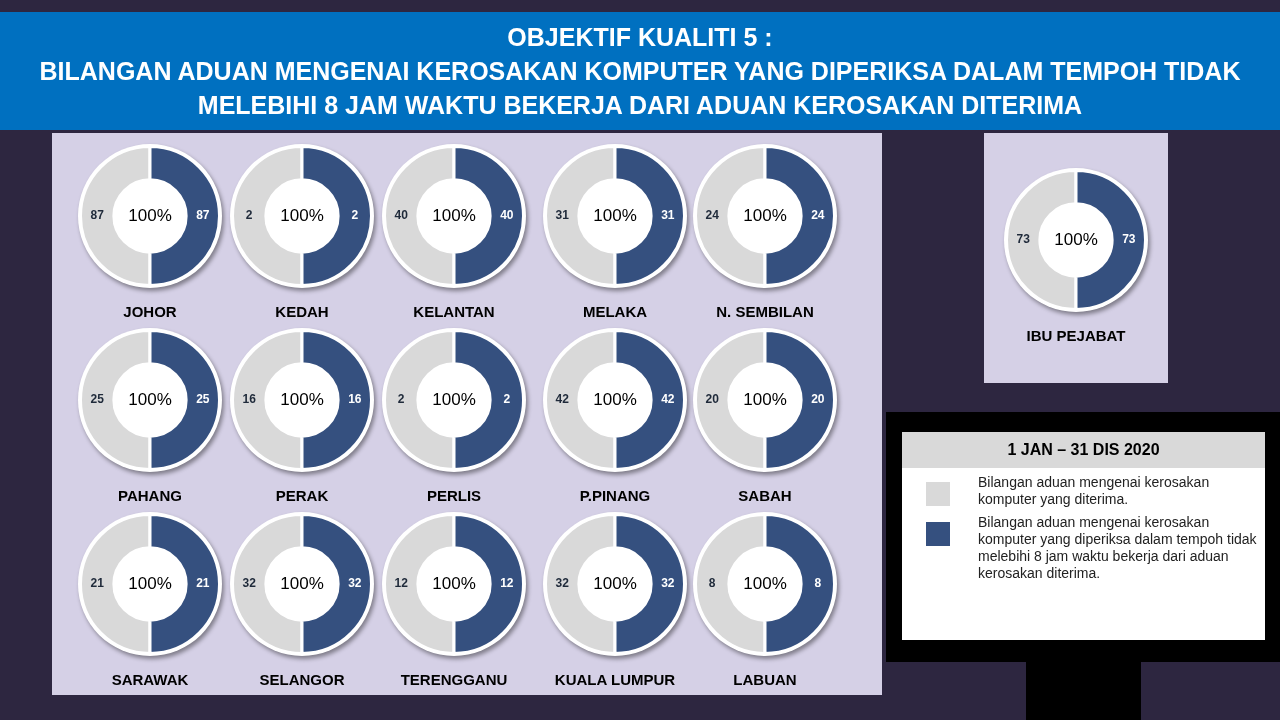  What do you see at coordinates (150, 495) in the screenshot?
I see `text: PAHANG` at bounding box center [150, 495].